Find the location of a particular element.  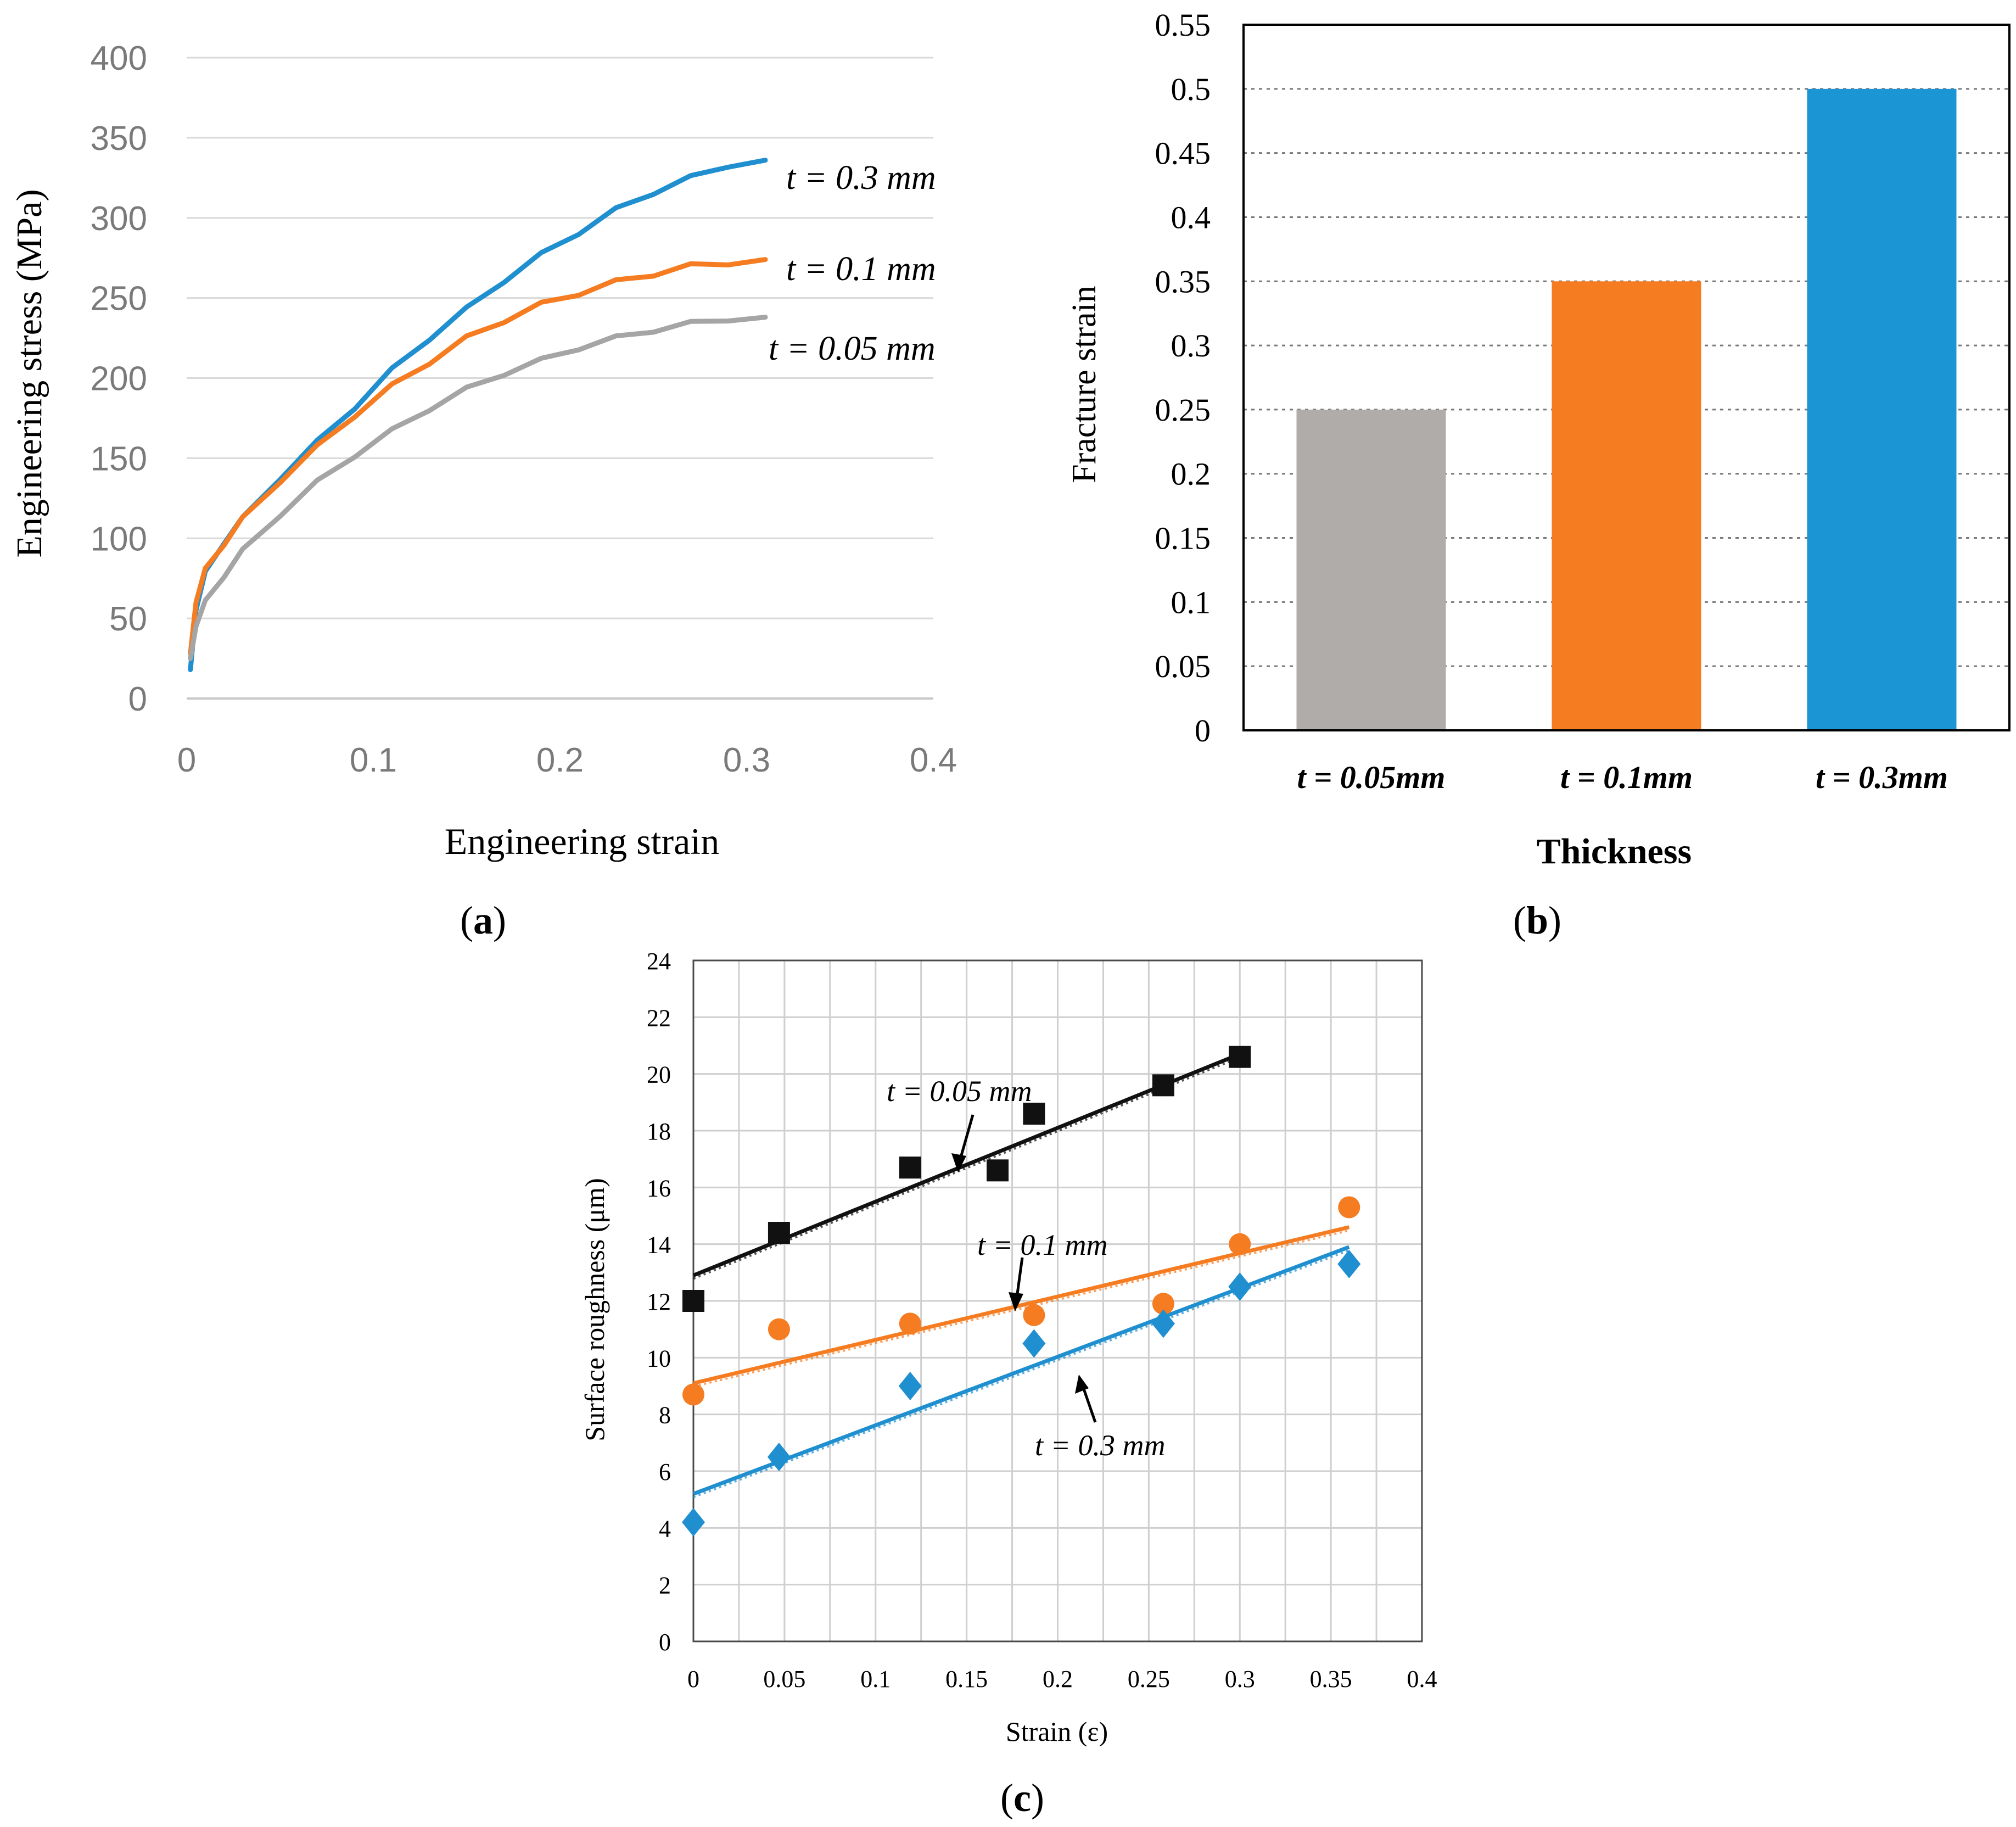

y-tick-0.45: 0.45 is located at coordinates (1183, 153).